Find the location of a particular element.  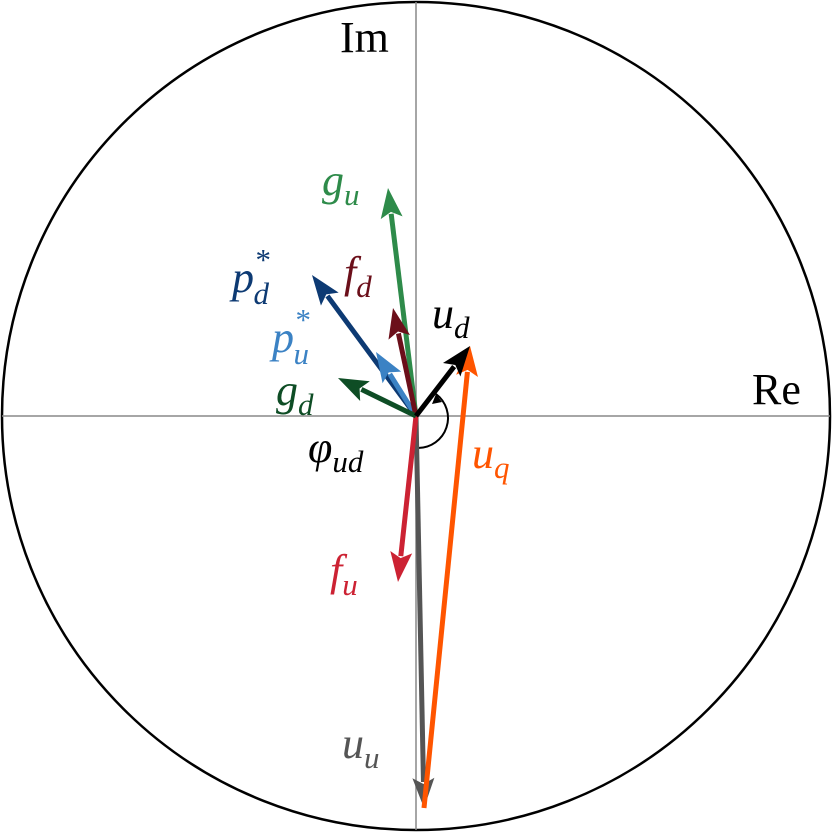

symbol: φ is located at coordinates (320, 447).